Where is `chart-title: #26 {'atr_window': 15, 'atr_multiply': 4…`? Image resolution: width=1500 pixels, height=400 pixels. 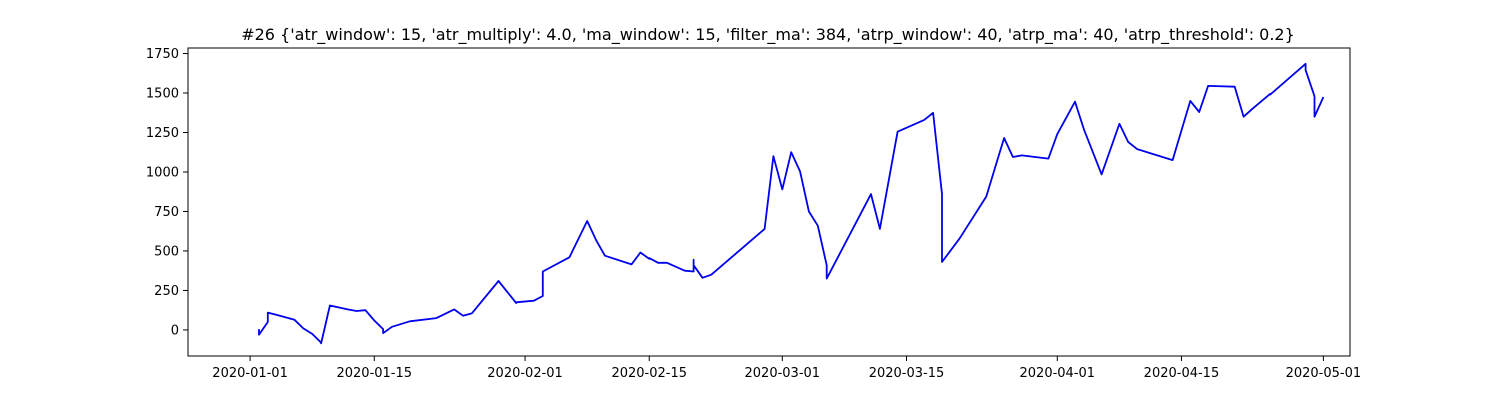 chart-title: #26 {'atr_window': 15, 'atr_multiply': 4… is located at coordinates (768, 35).